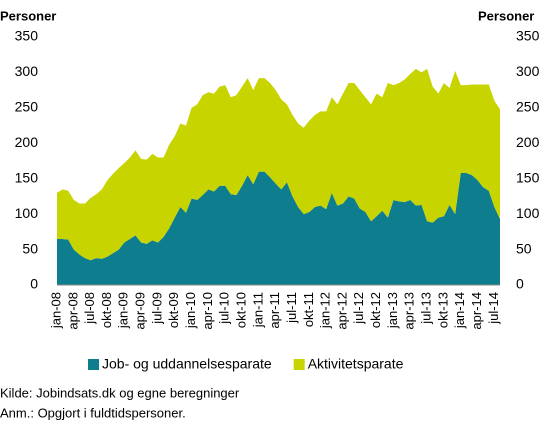 The height and width of the screenshot is (424, 540). What do you see at coordinates (140, 311) in the screenshot?
I see `x-tick-label: apr-09` at bounding box center [140, 311].